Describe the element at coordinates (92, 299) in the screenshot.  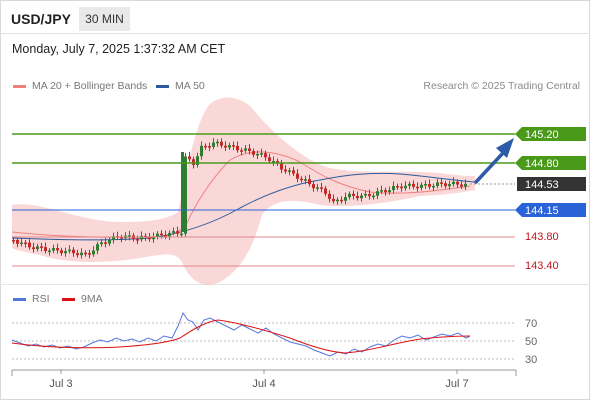
I see `ma9-label: 9MA` at that location.